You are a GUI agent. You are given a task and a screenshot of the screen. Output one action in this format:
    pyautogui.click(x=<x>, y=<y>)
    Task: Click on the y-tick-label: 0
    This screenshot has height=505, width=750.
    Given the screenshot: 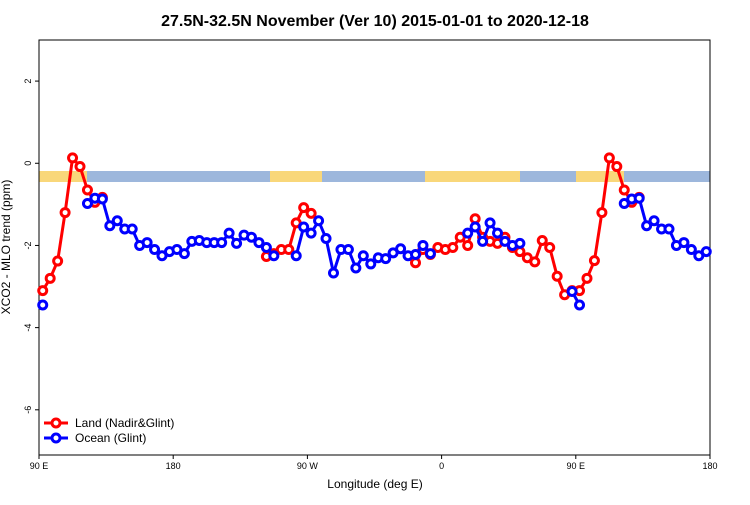 What is the action you would take?
    pyautogui.click(x=28, y=163)
    